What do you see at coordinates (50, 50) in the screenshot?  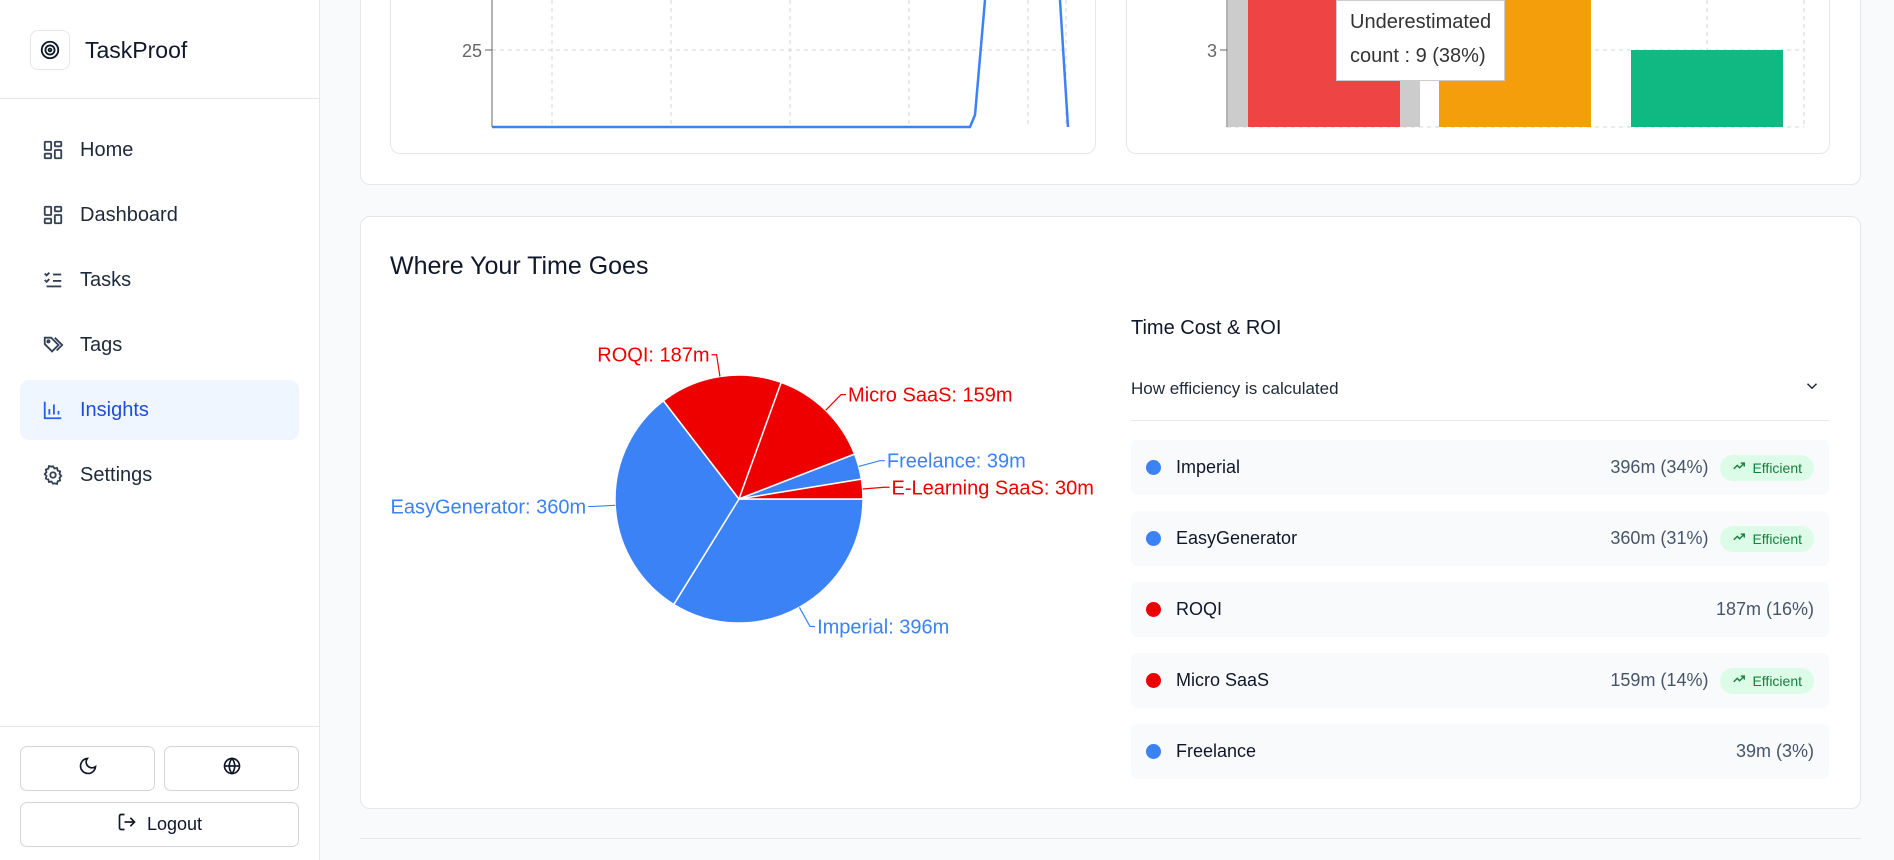 I see `target-icon` at bounding box center [50, 50].